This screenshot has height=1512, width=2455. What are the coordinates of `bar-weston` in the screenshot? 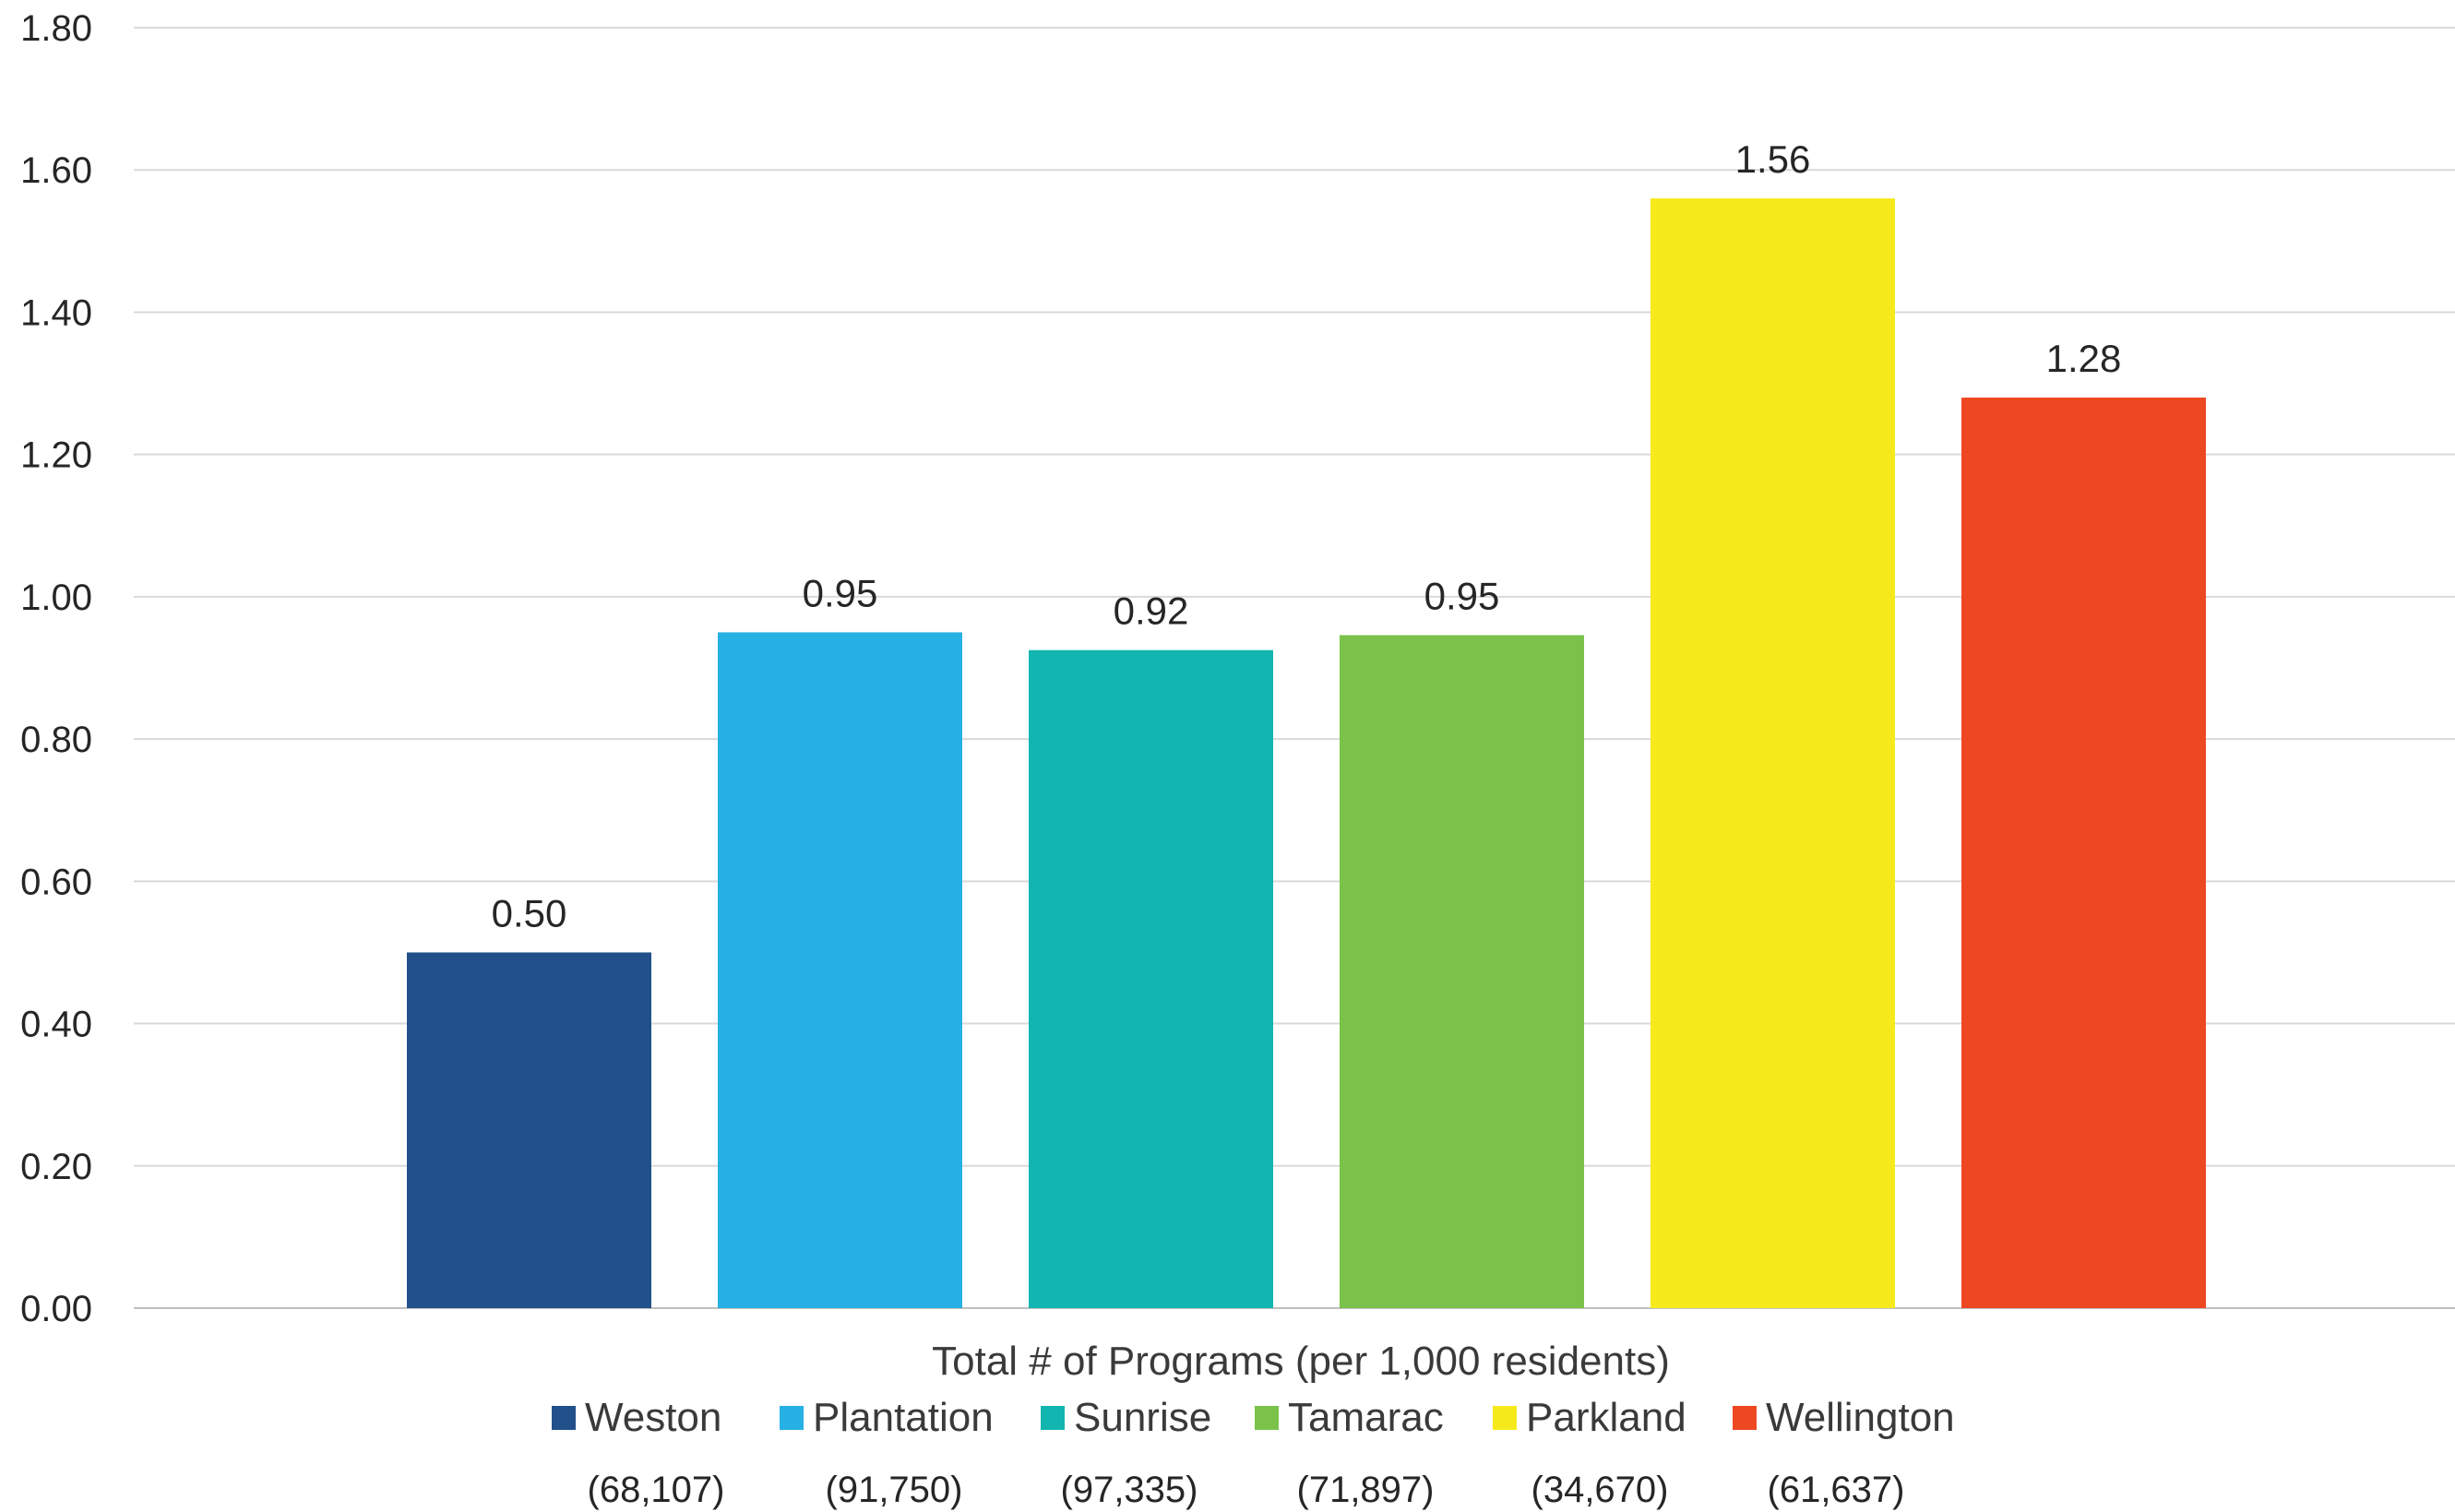 It's located at (529, 1130).